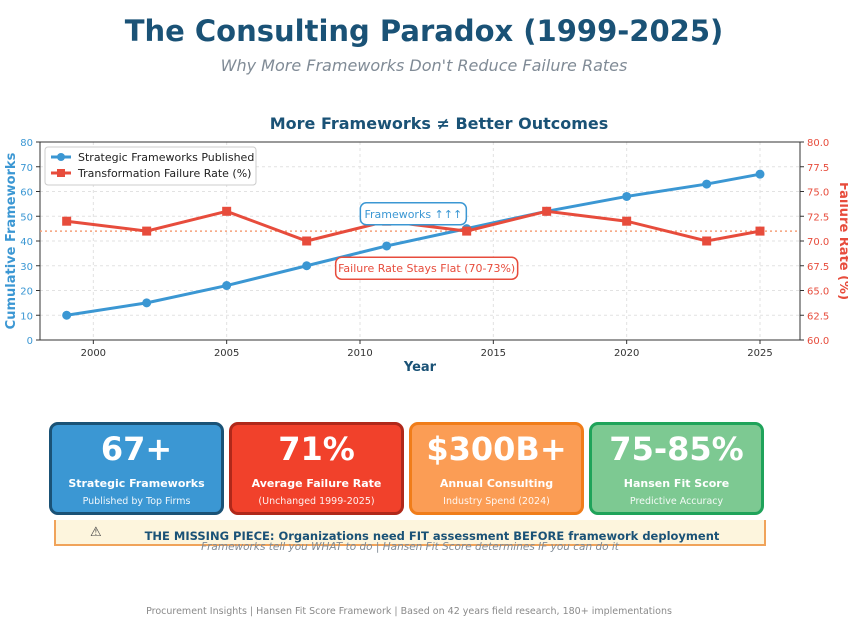 This screenshot has height=622, width=848. What do you see at coordinates (439, 123) in the screenshot?
I see `chart-title: More Frameworks ≠ Better Outcomes` at bounding box center [439, 123].